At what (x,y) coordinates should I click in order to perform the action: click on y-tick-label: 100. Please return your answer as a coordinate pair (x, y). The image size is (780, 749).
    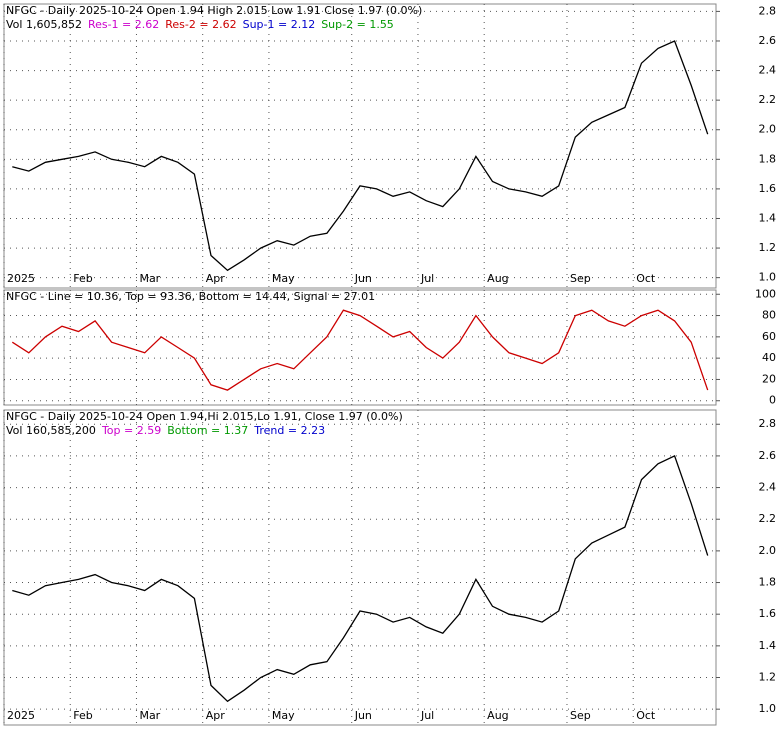
    Looking at the image, I should click on (765, 293).